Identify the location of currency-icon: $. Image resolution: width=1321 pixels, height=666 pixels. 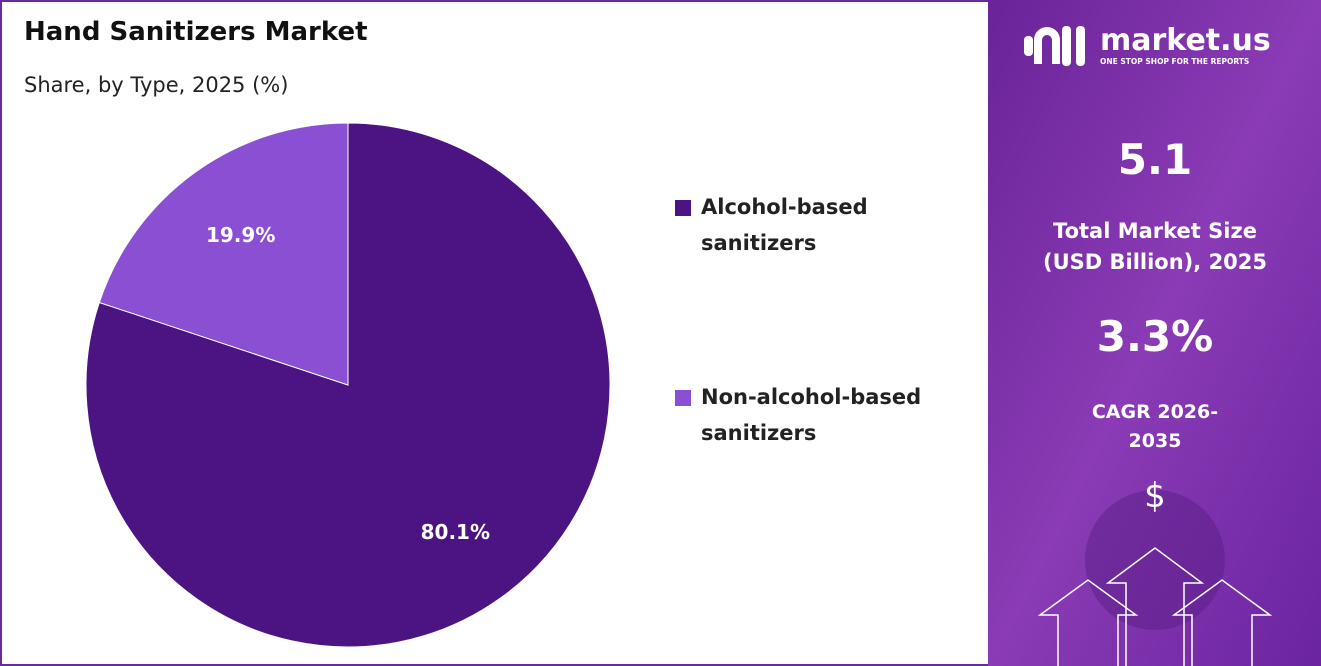
(1155, 496).